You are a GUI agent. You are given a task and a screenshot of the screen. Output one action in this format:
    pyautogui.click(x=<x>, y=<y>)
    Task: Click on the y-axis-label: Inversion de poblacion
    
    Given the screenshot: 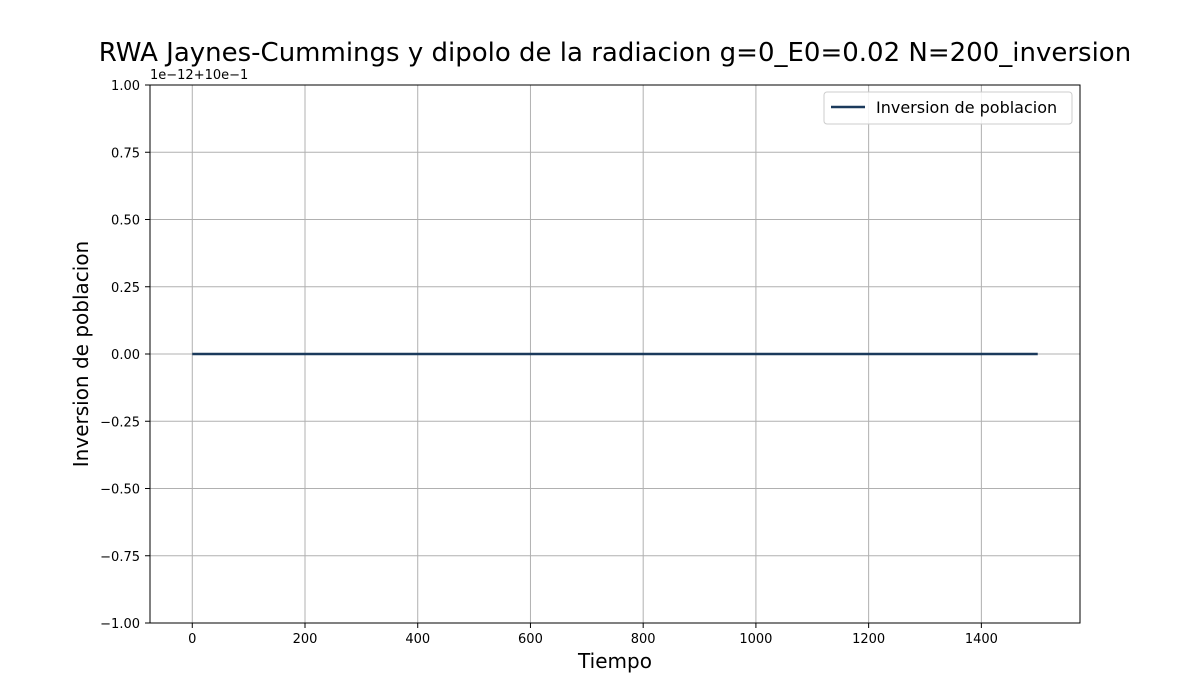 What is the action you would take?
    pyautogui.click(x=81, y=354)
    